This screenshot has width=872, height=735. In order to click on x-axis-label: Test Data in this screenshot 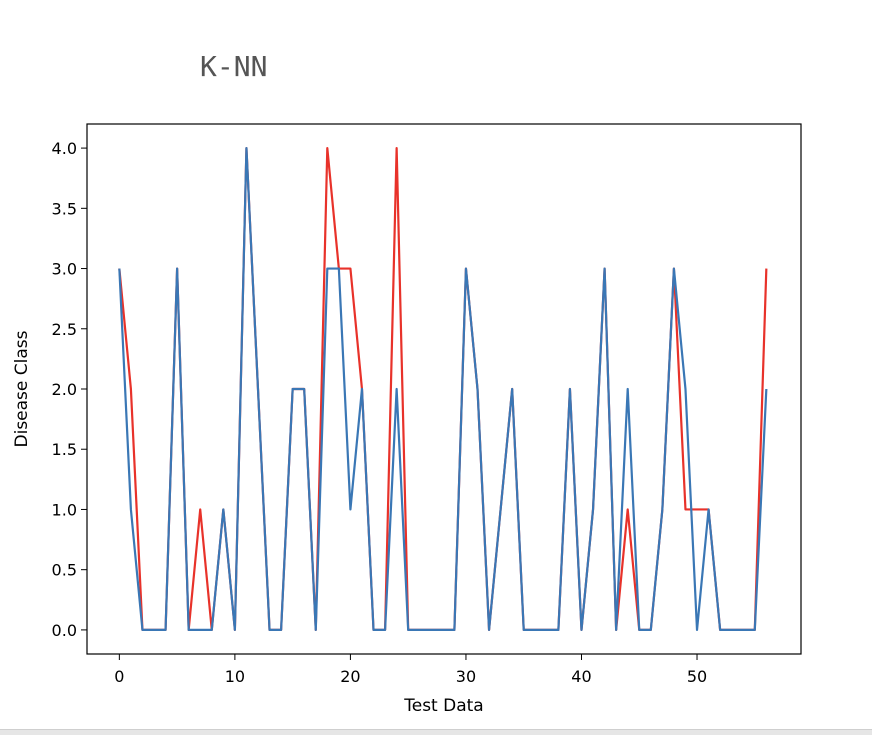, I will do `click(443, 706)`.